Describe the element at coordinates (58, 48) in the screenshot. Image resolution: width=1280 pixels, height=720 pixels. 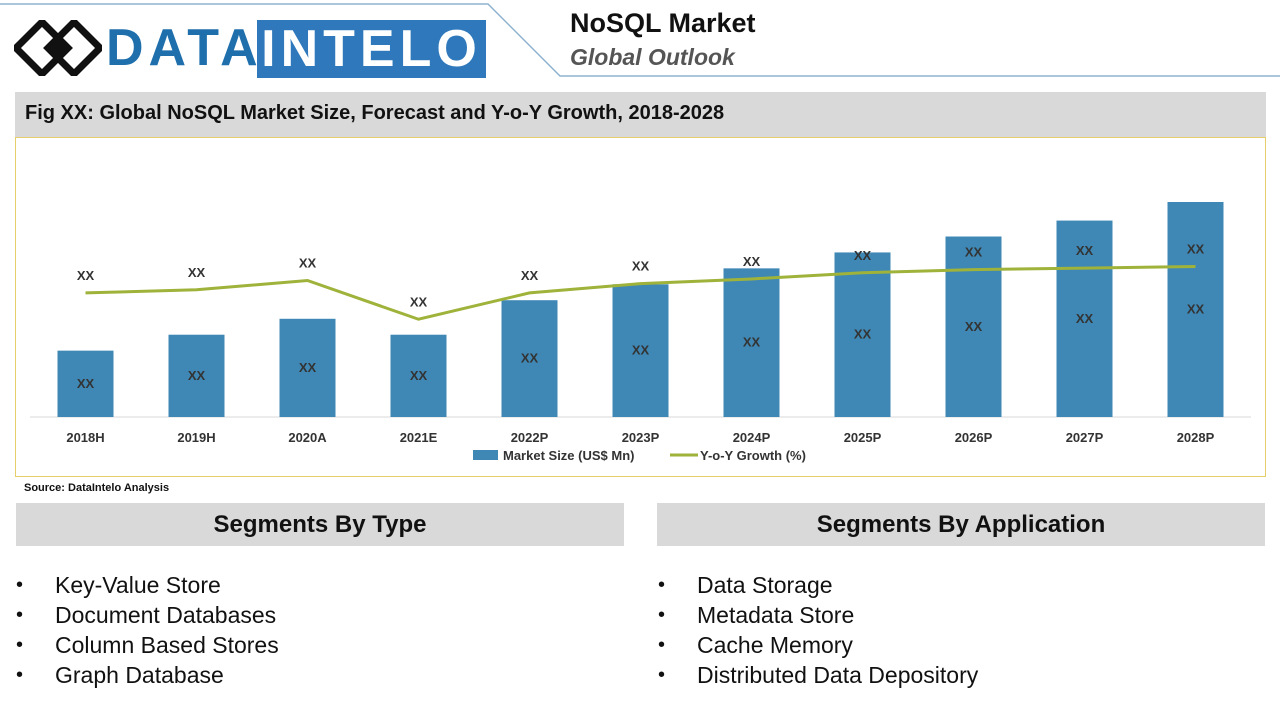
I see `logo-diamond-icon` at that location.